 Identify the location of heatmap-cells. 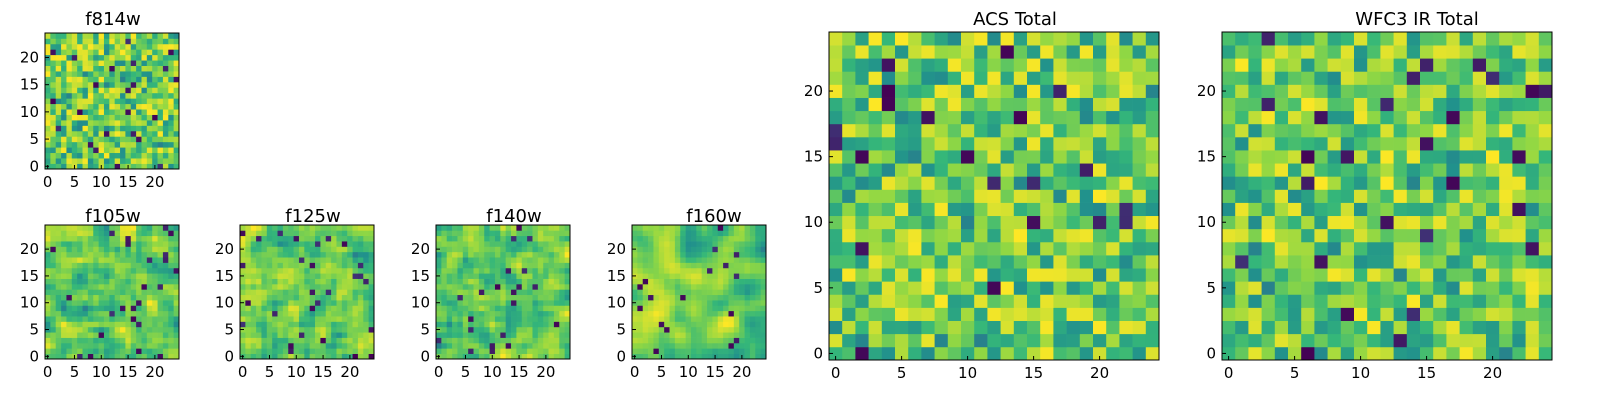
(503, 292).